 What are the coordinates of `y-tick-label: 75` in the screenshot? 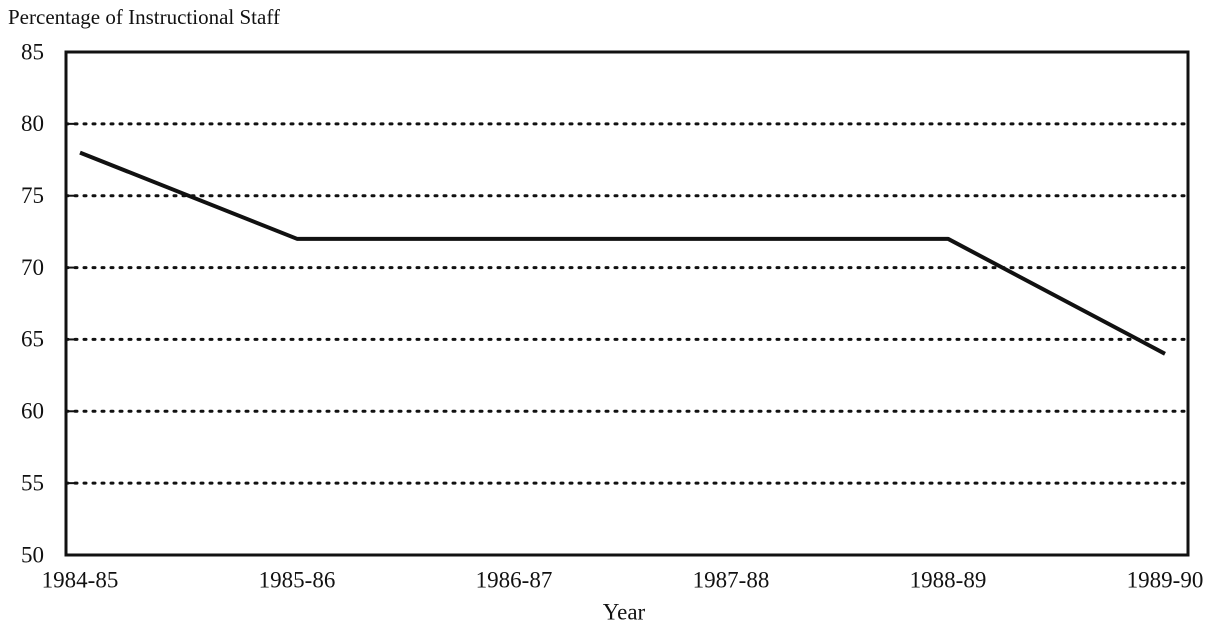 It's located at (32, 195).